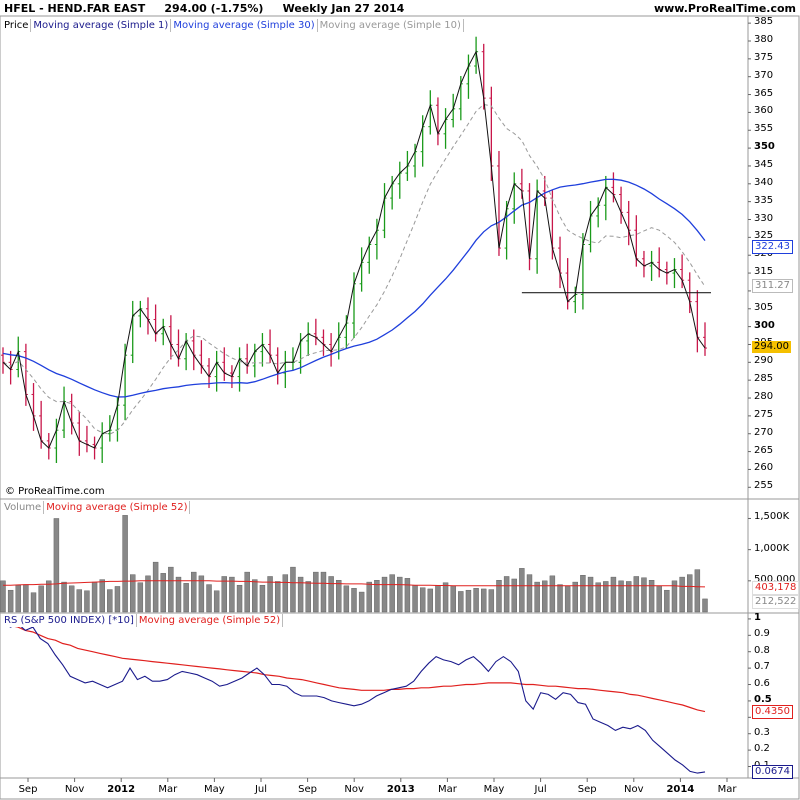 Image resolution: width=800 pixels, height=800 pixels. I want to click on rs-tick-label: 0.3, so click(762, 732).